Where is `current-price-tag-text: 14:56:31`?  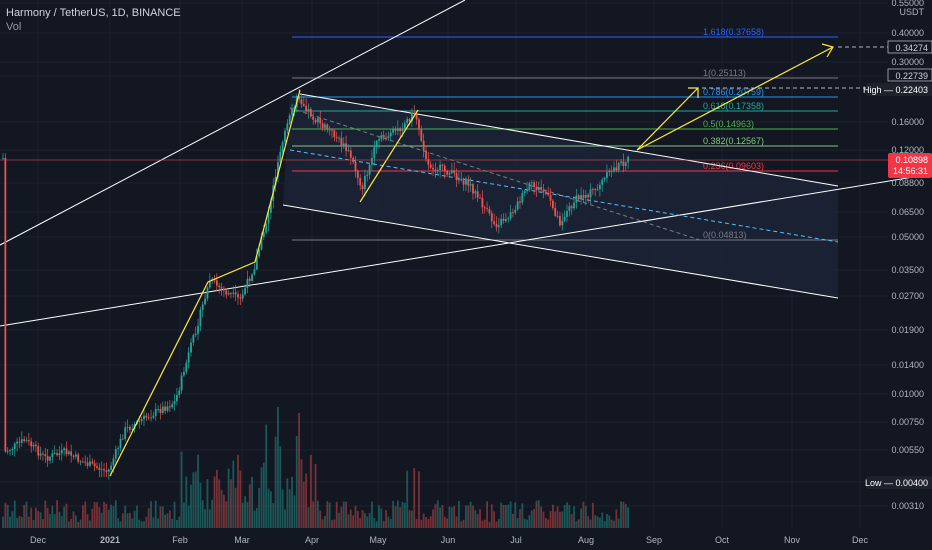 current-price-tag-text: 14:56:31 is located at coordinates (910, 171).